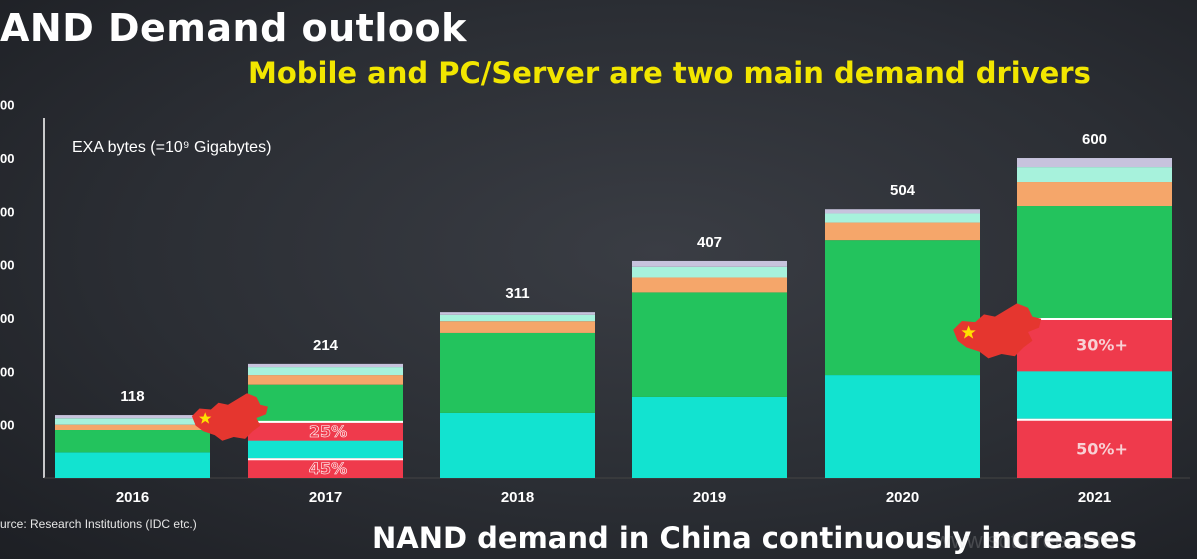  I want to click on bar-segment-cyan-2016, so click(132, 465).